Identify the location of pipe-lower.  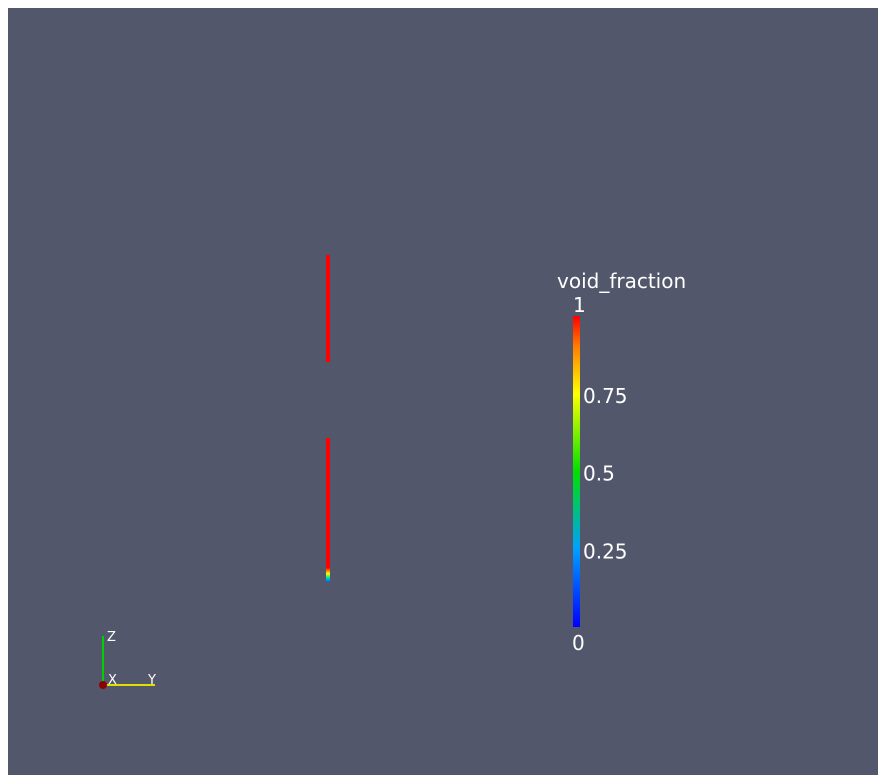
(328, 504).